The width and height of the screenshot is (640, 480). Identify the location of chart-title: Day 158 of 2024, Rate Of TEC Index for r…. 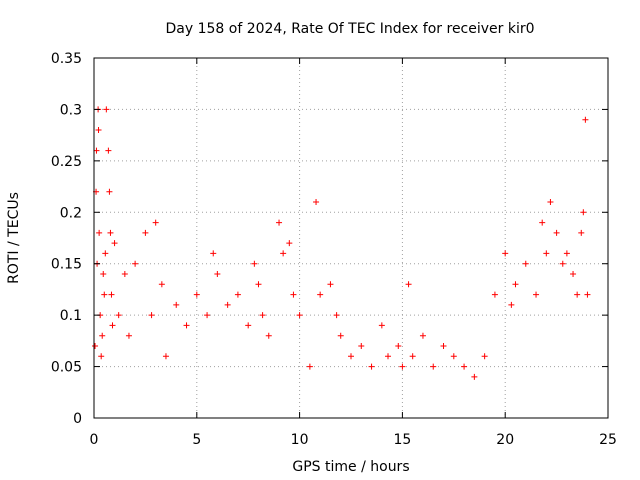
(349, 29).